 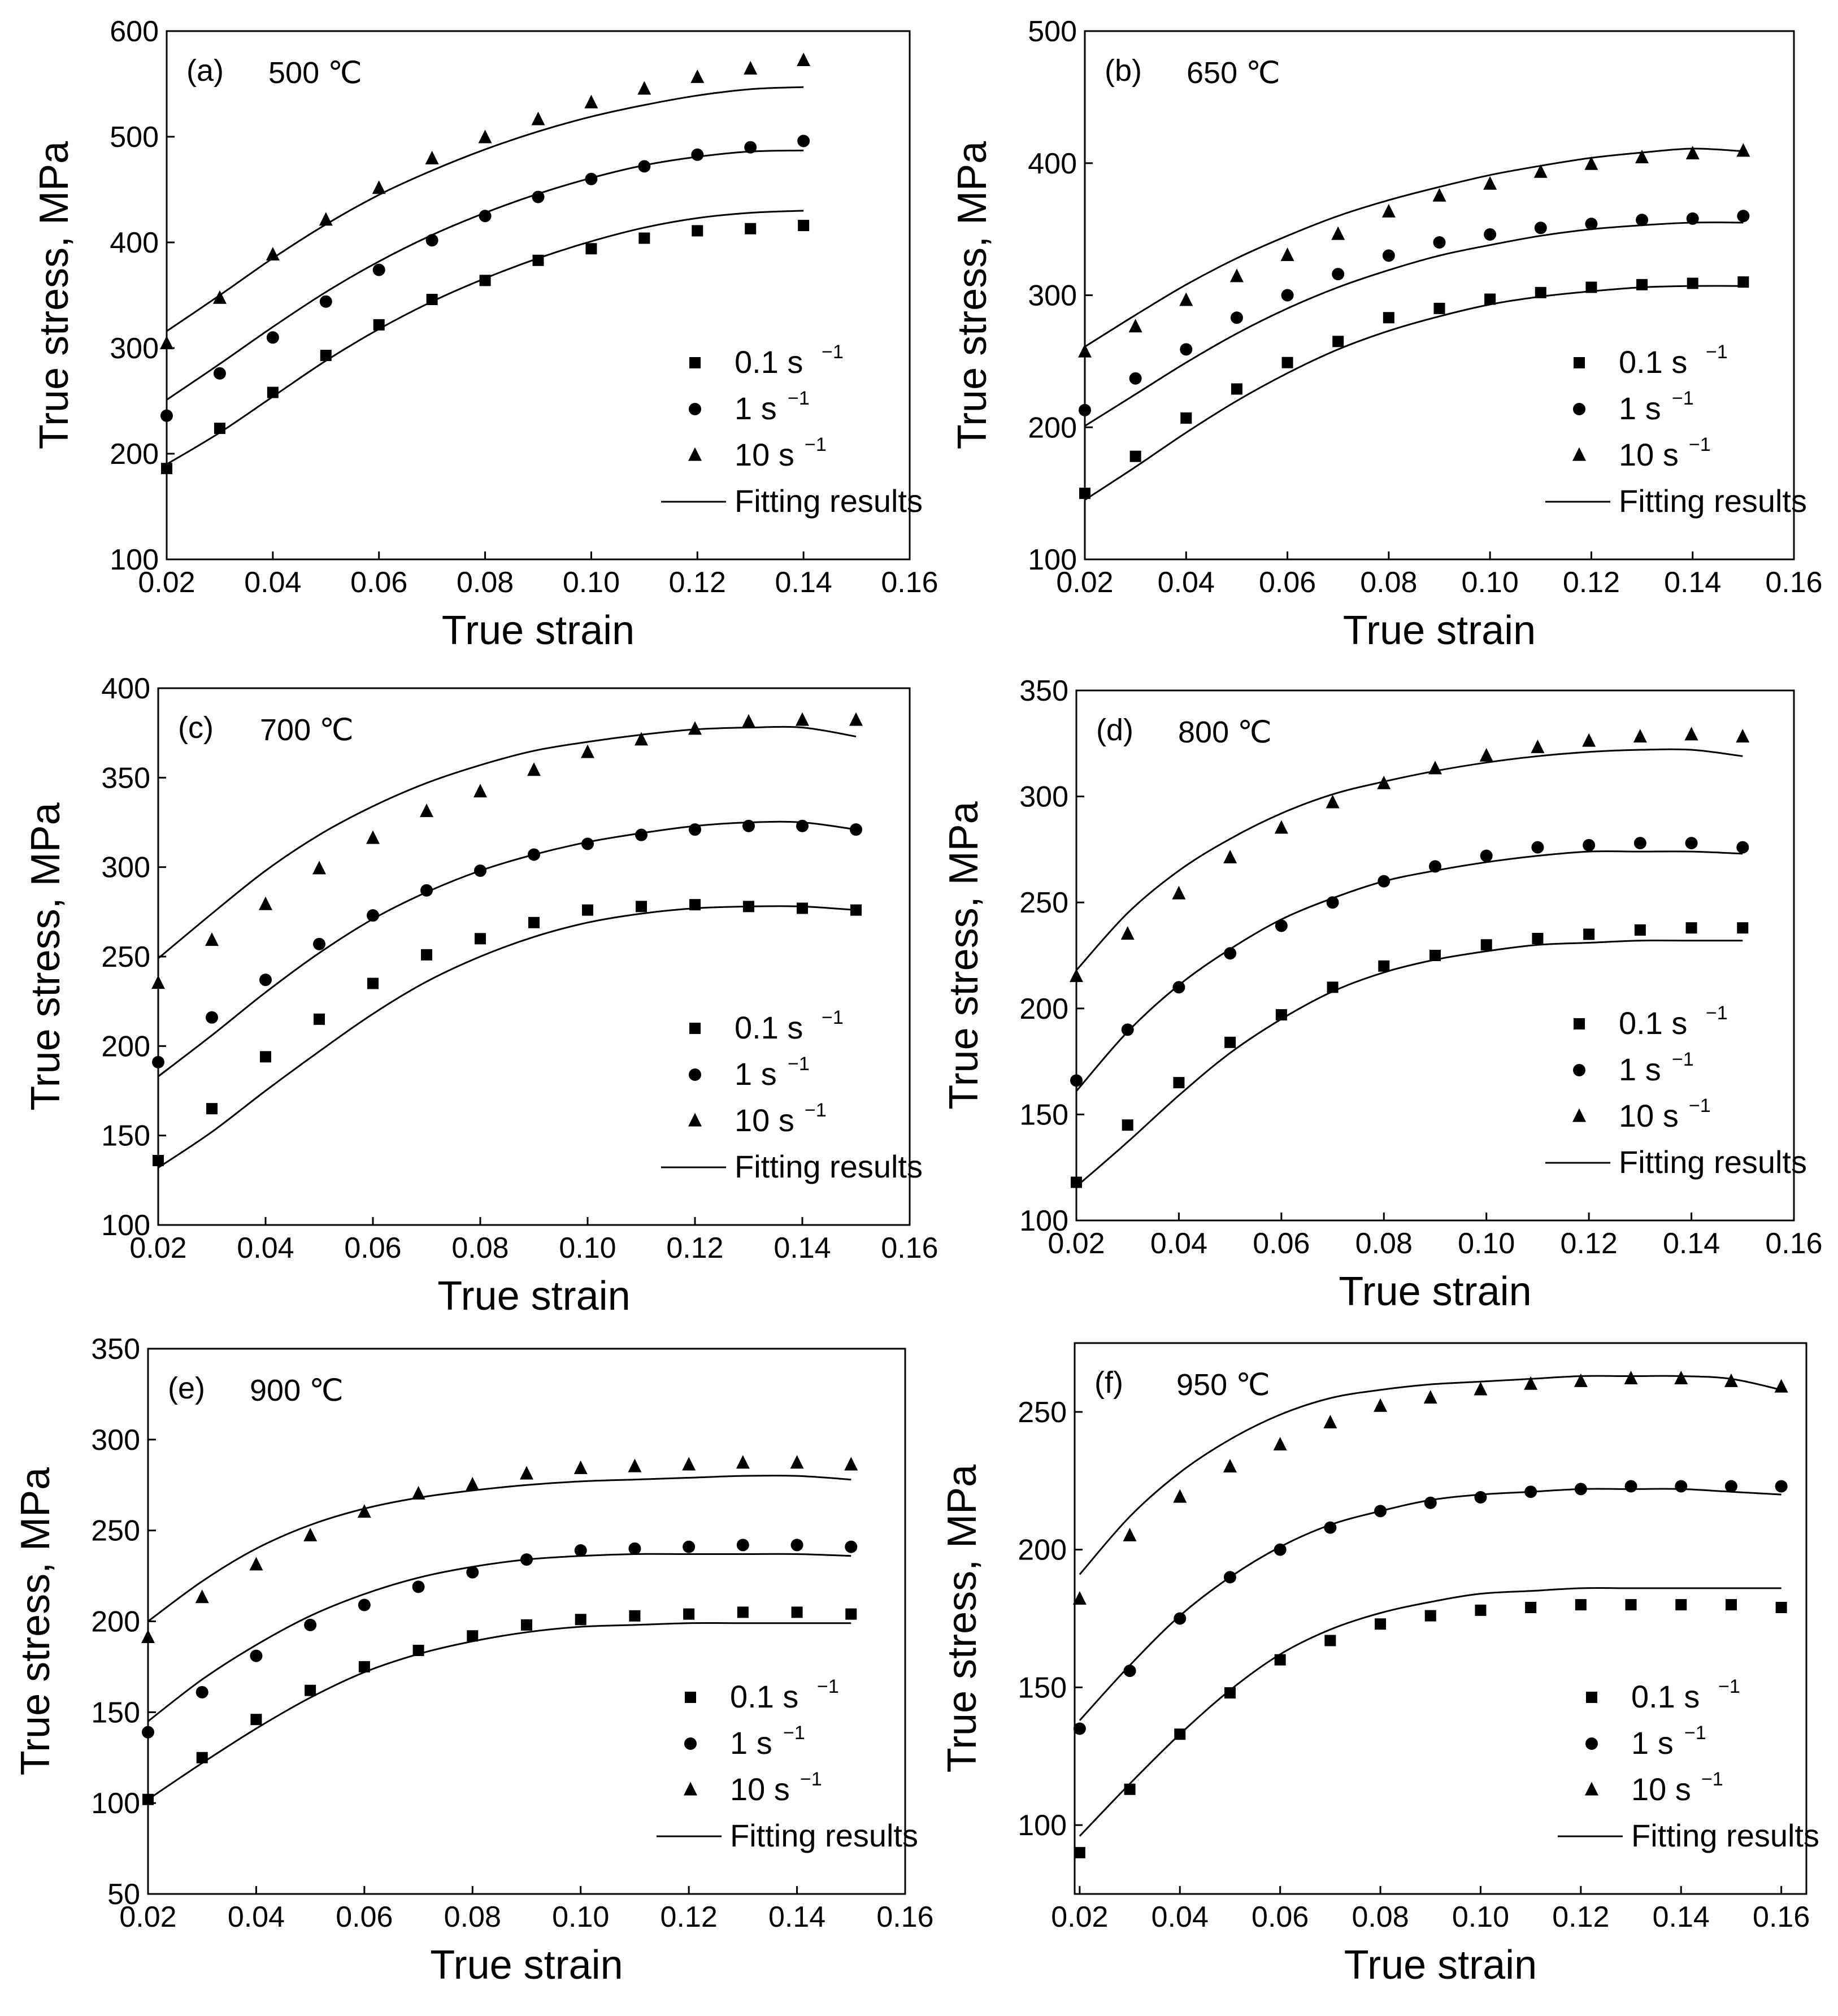 I want to click on y-tick-label: 500, so click(x=1052, y=31).